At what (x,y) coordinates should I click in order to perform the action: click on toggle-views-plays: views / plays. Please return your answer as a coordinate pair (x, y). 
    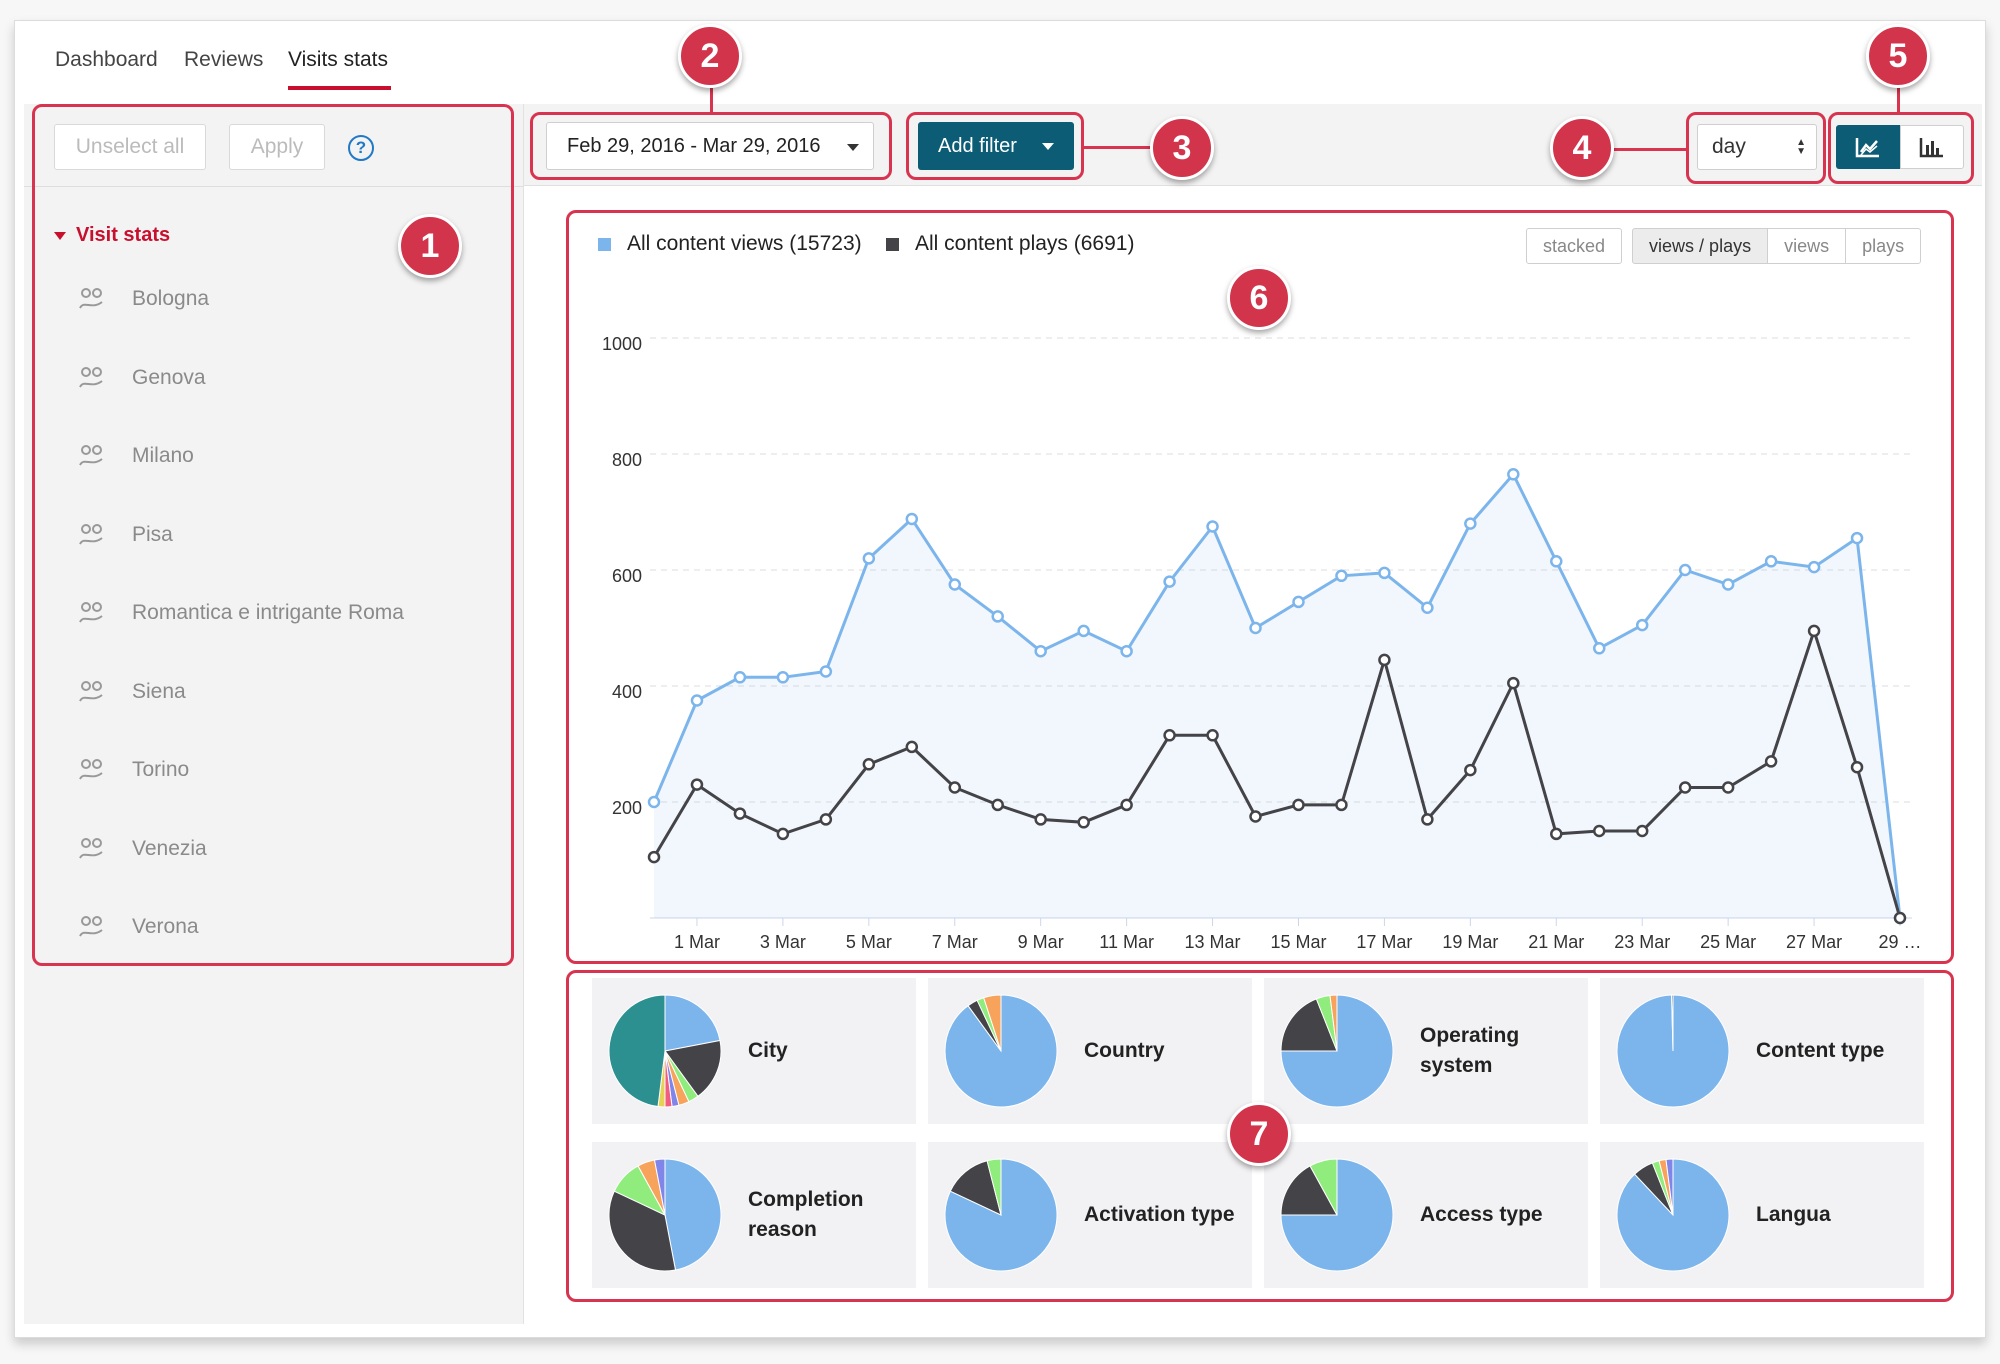
    Looking at the image, I should click on (1700, 246).